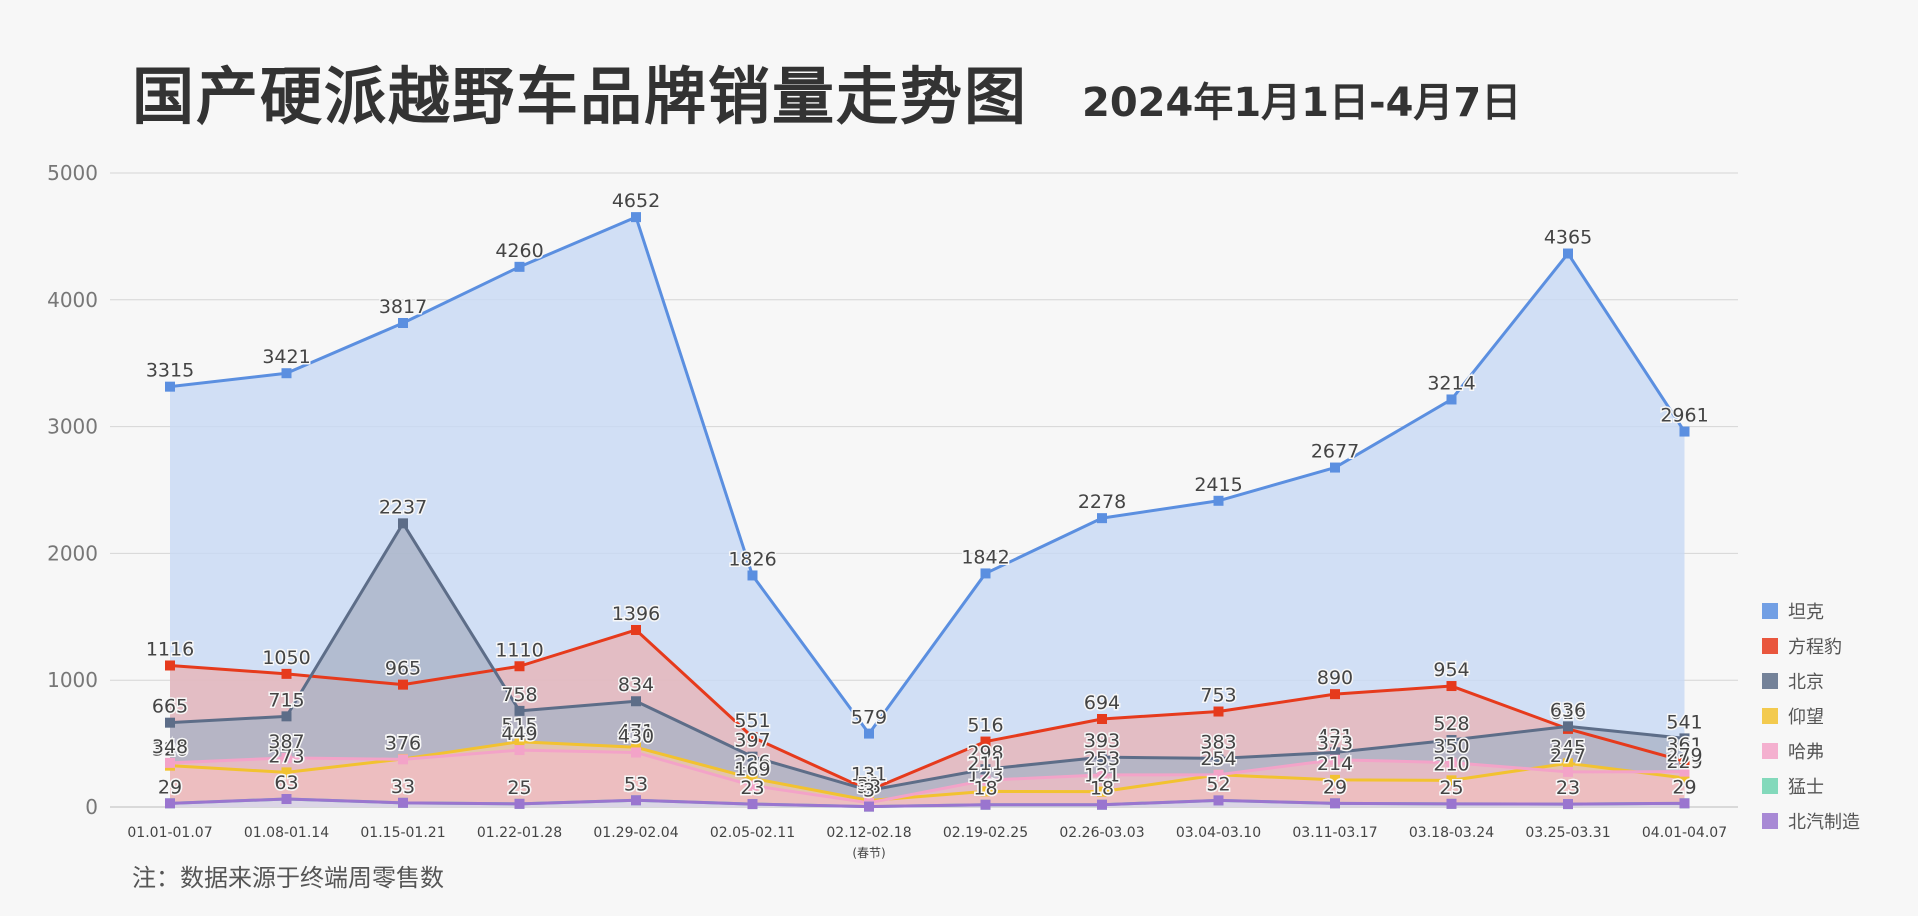 This screenshot has width=1918, height=916. Describe the element at coordinates (868, 833) in the screenshot. I see `x-tick-label: 02.12-02.18` at that location.